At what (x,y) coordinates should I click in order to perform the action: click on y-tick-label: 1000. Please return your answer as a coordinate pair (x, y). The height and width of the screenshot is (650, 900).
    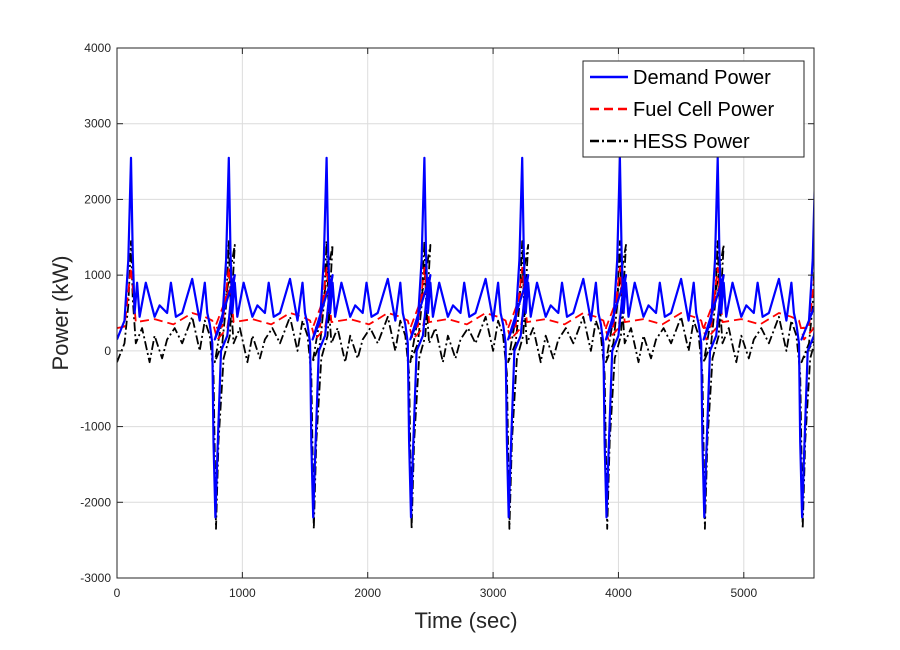
    Looking at the image, I should click on (97, 275).